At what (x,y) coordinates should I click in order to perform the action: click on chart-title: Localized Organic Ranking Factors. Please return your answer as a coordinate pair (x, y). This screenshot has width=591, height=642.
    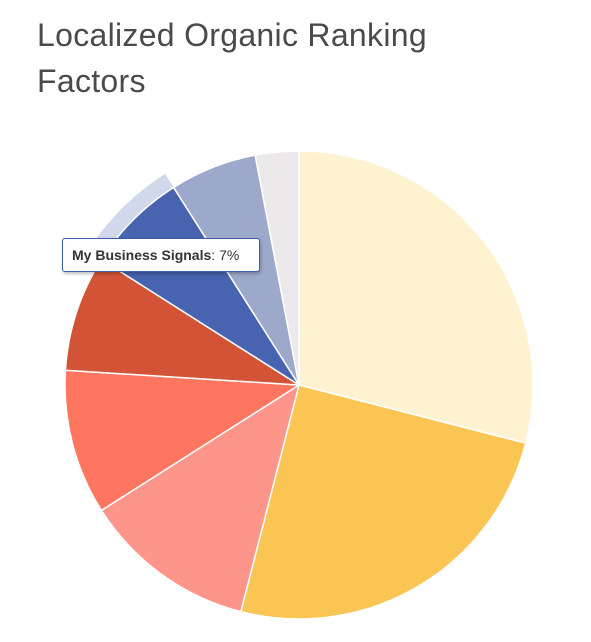
    Looking at the image, I should click on (232, 58).